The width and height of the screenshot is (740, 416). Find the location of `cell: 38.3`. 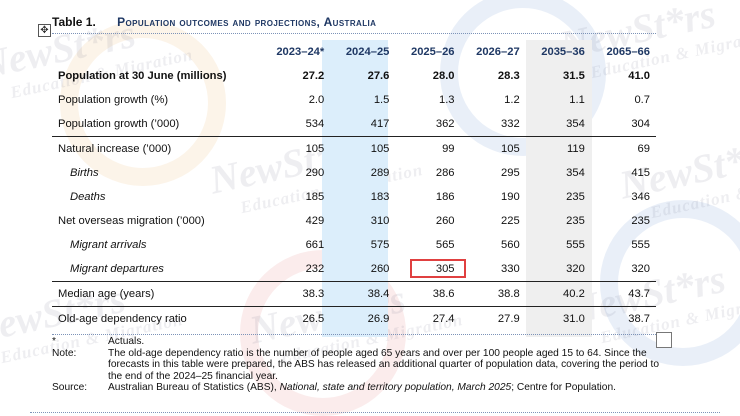

cell: 38.3 is located at coordinates (295, 294).